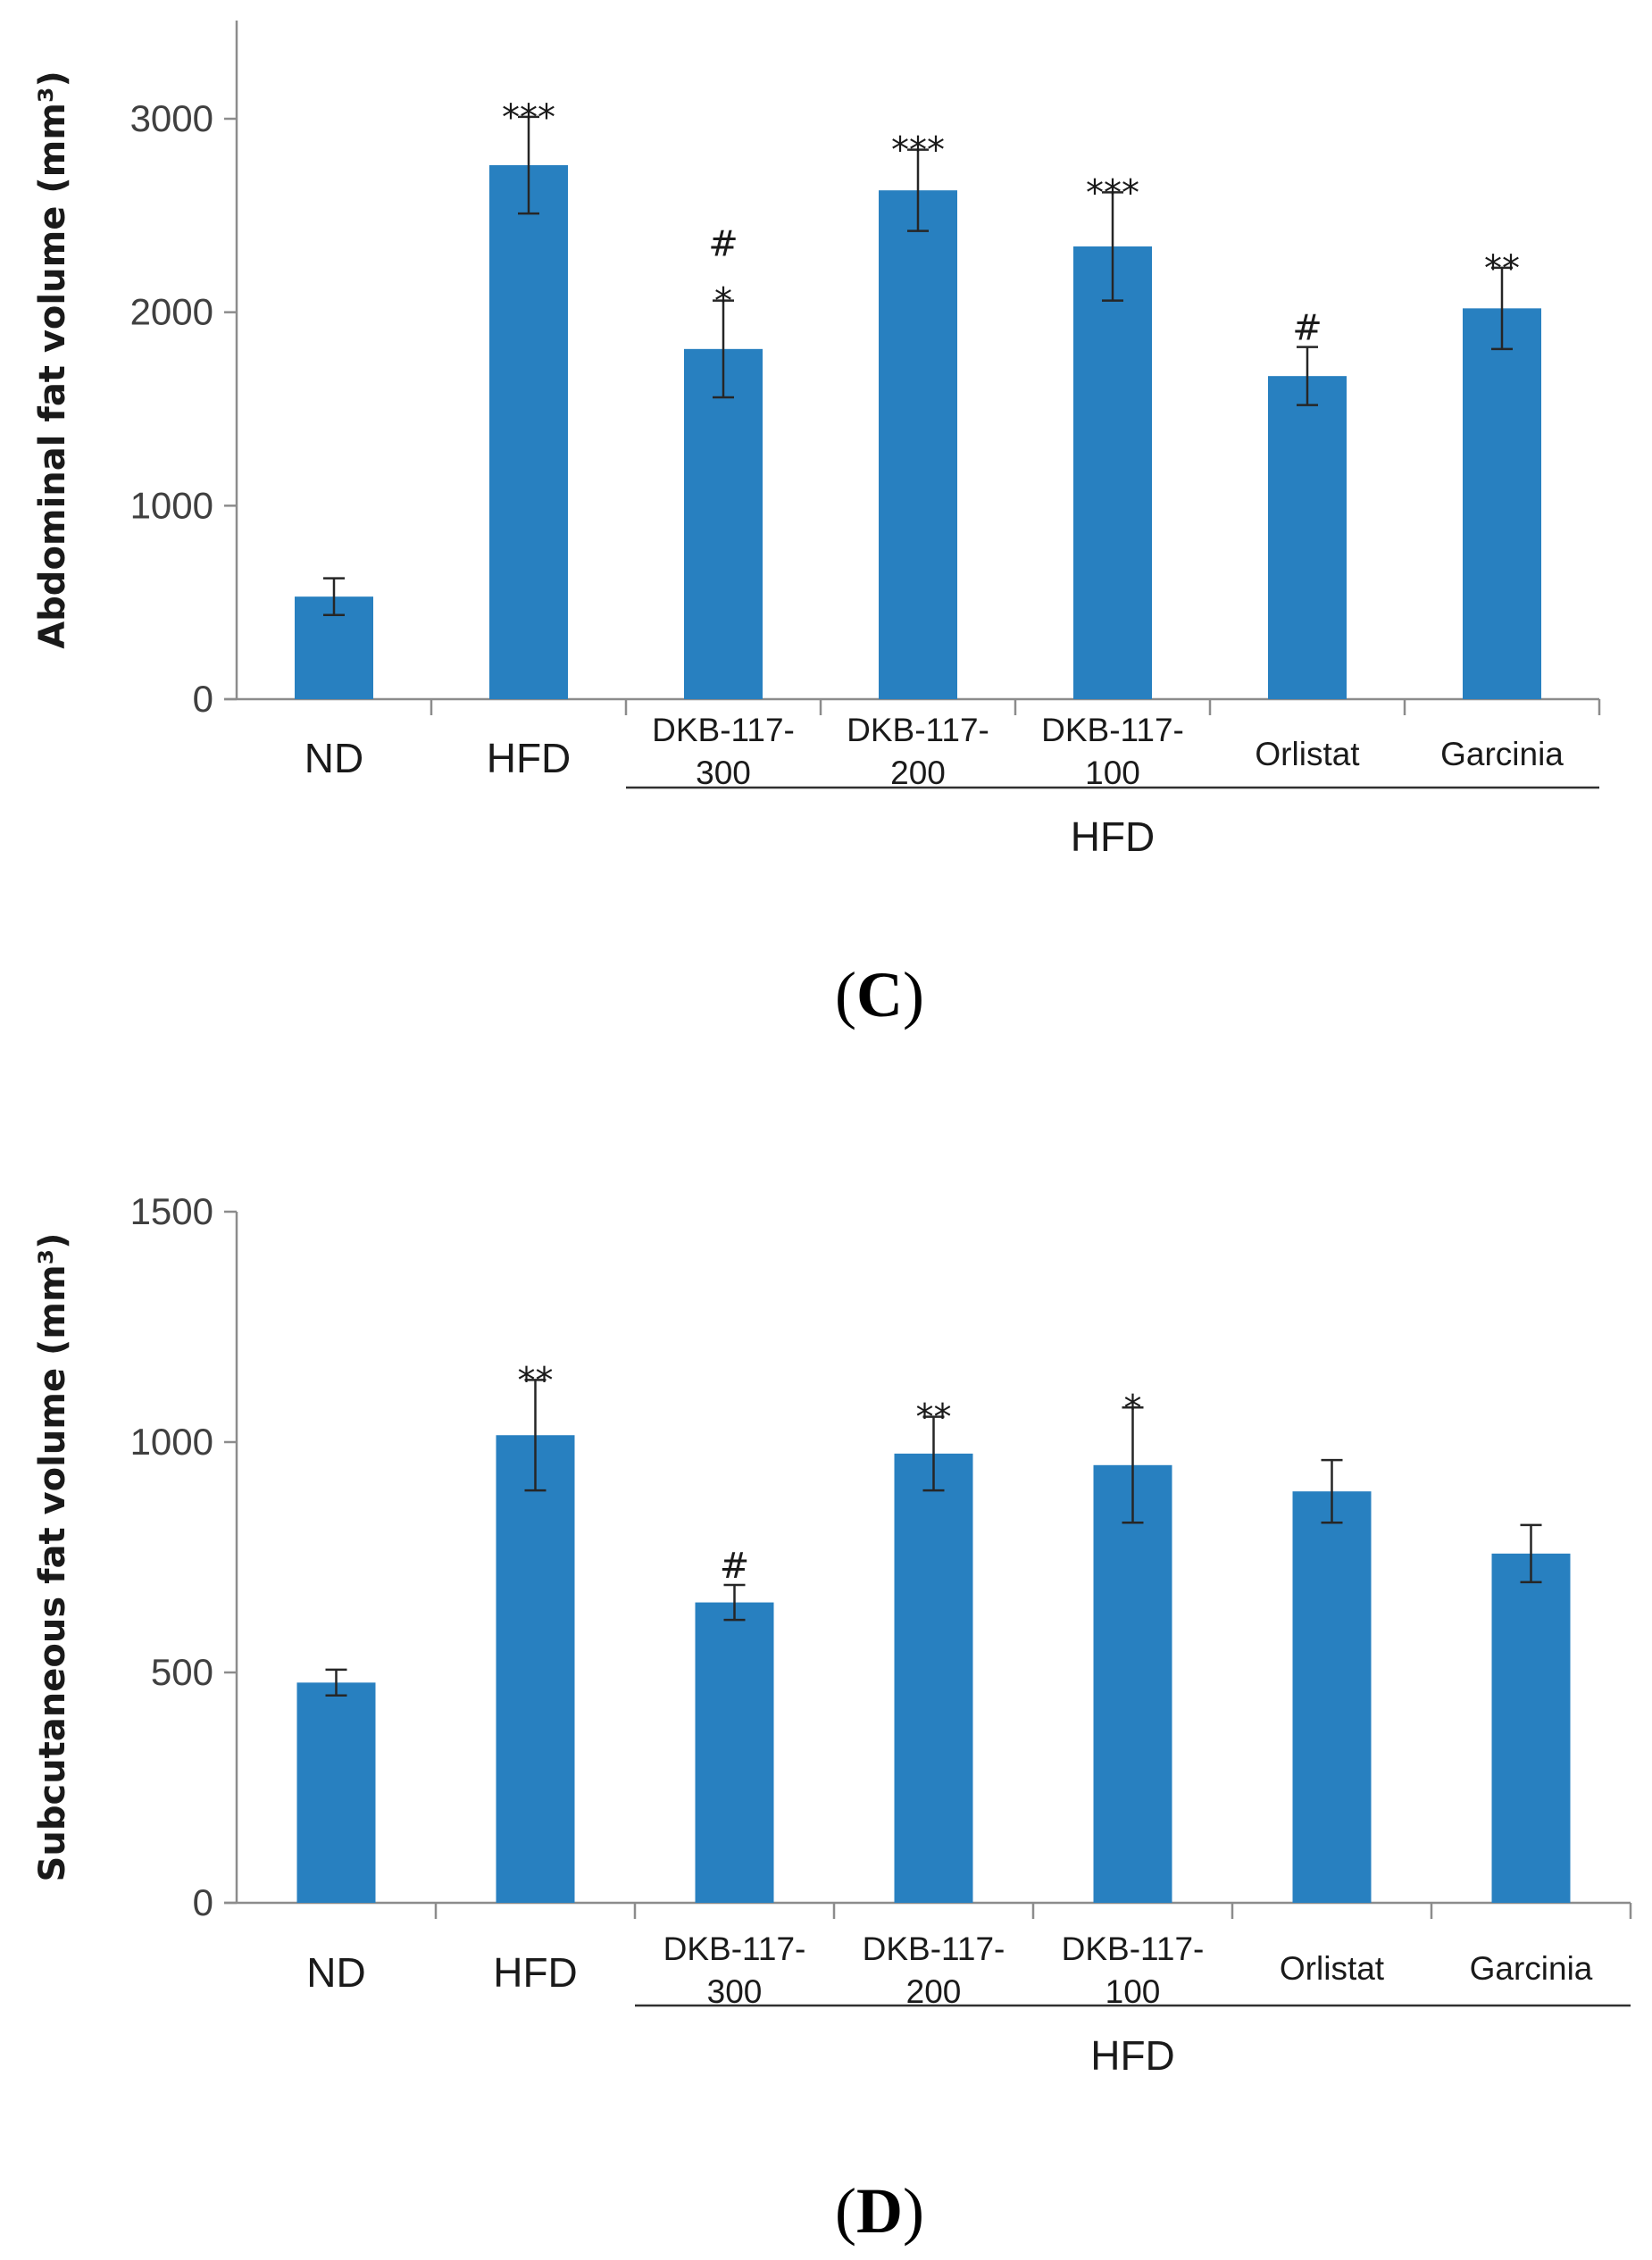 The image size is (1652, 2260). Describe the element at coordinates (52, 1557) in the screenshot. I see `y-axis-title: Subcutaneous fat volume (mm³)` at that location.